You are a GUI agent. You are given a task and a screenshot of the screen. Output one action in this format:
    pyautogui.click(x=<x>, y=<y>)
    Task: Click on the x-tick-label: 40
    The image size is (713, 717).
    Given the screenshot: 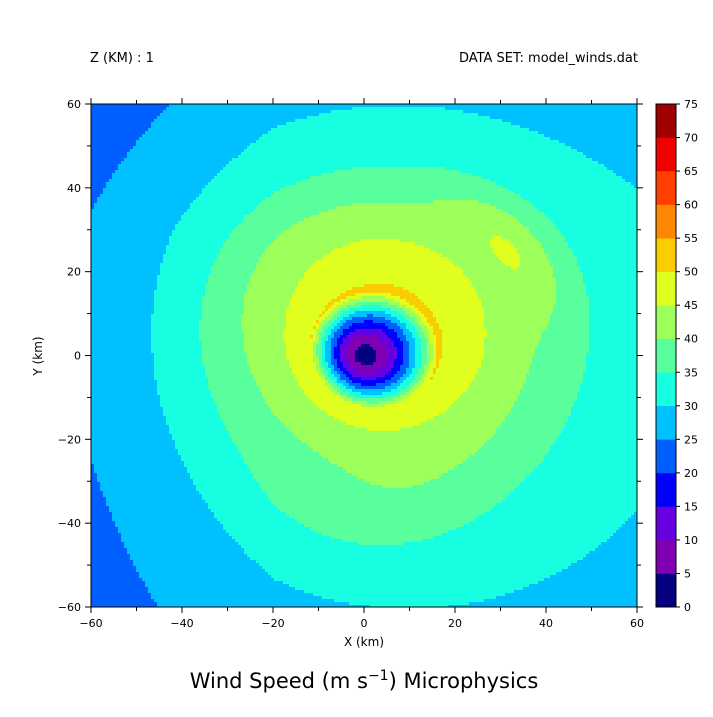 What is the action you would take?
    pyautogui.click(x=546, y=623)
    